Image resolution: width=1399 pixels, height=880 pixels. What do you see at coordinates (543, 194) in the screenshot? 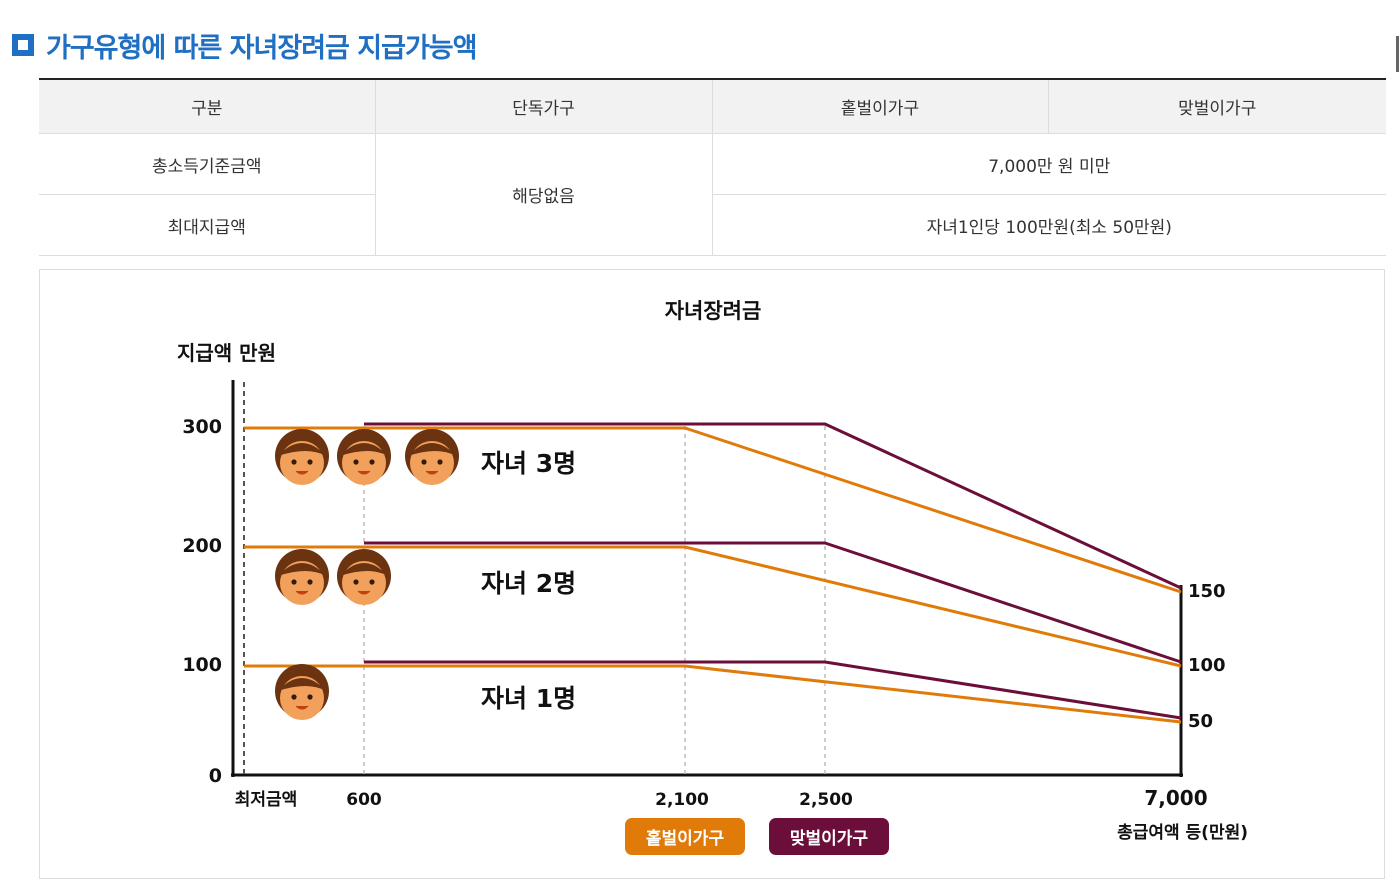
I see `single-household-value: 해당없음` at bounding box center [543, 194].